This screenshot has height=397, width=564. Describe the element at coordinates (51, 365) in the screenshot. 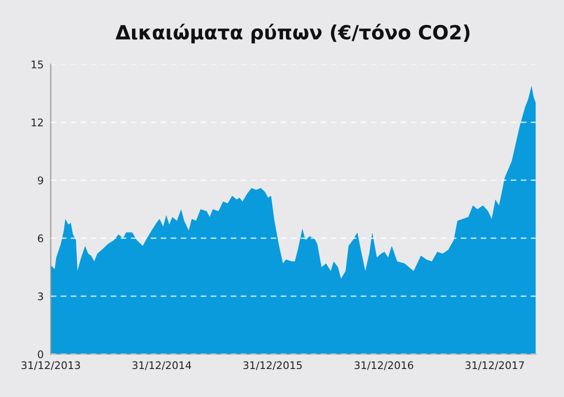

I see `x-tick-label: 31/12/2013` at that location.